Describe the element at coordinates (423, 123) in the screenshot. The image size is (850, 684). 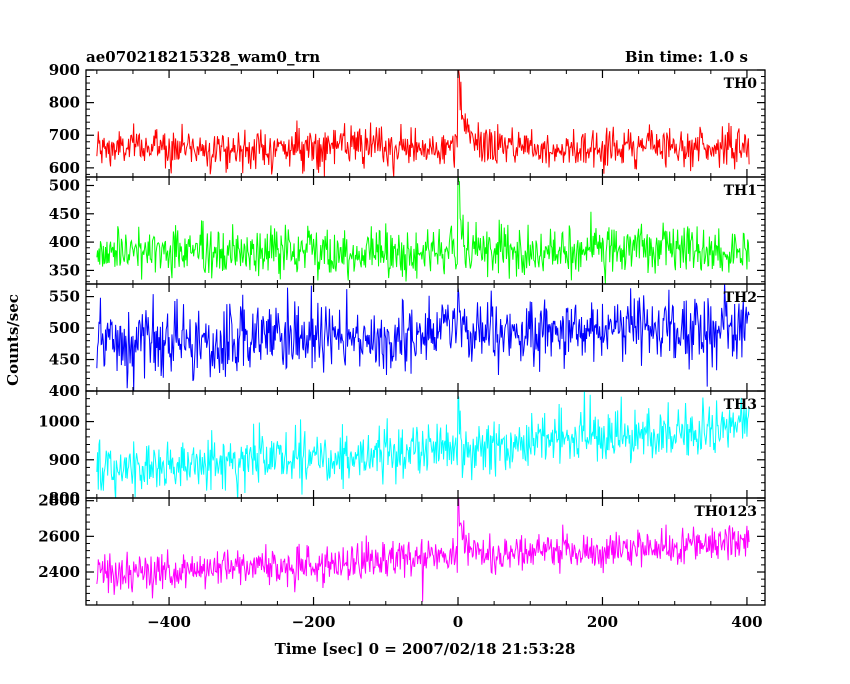
I see `series-line-th0` at that location.